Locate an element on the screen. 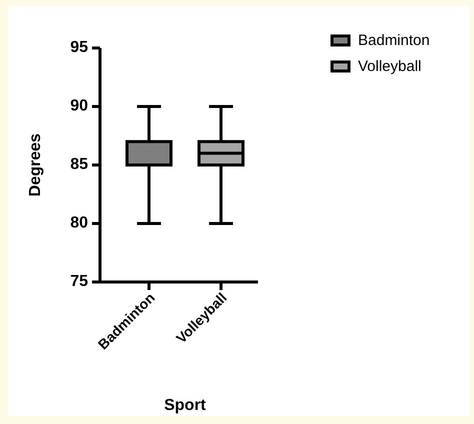 This screenshot has height=424, width=474. y-tick-label: 80 is located at coordinates (79, 223).